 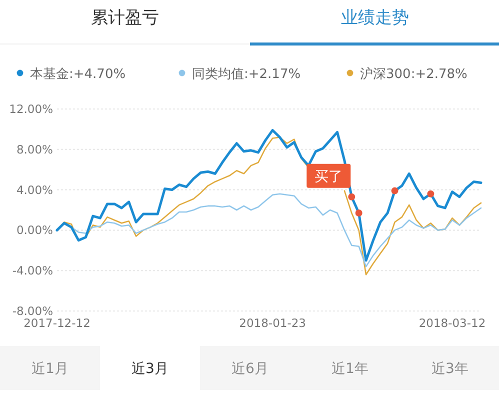 I want to click on y-tick-label: 12.00%, so click(x=31, y=109).